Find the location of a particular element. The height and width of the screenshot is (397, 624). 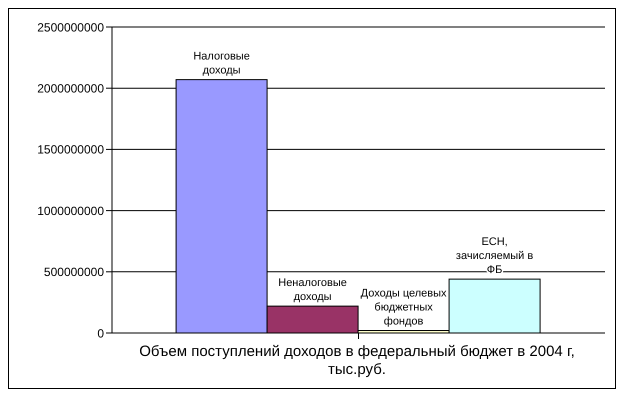

y-tick-label: 500000000 is located at coordinates (74, 272).